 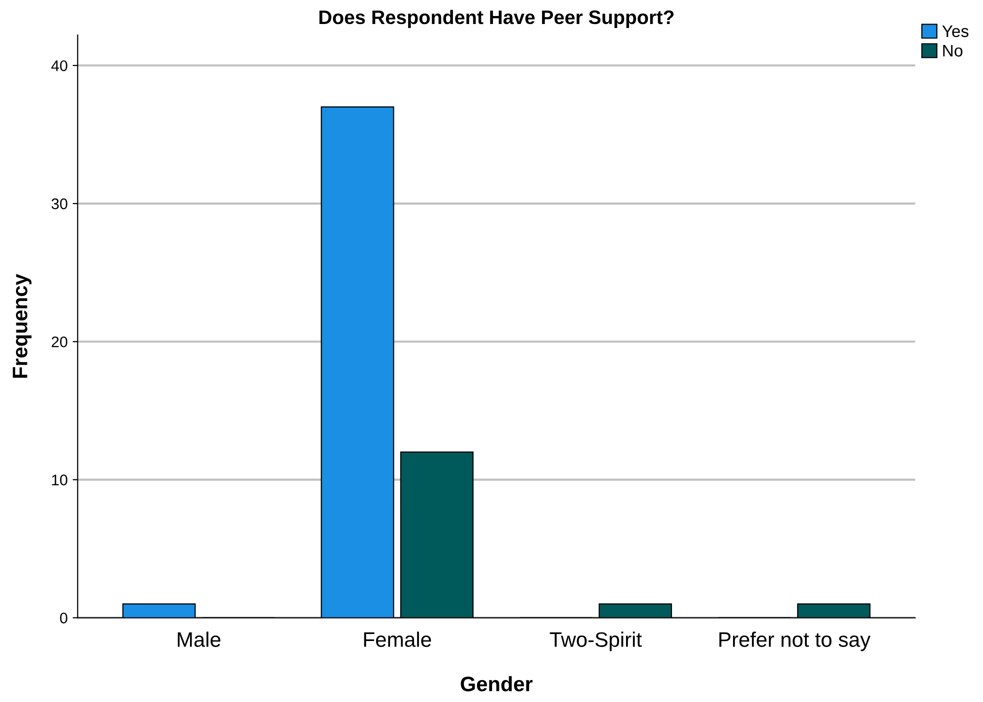 I want to click on y-tick-label: 0, so click(x=64, y=618).